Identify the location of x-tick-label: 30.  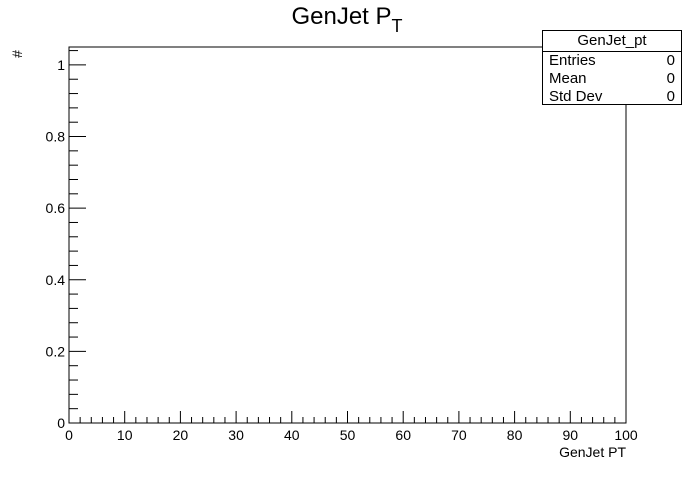
(236, 435).